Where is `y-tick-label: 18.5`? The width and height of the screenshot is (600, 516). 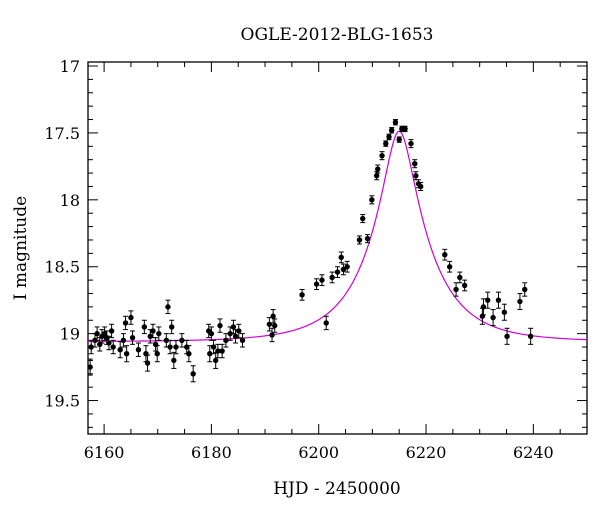 y-tick-label: 18.5 is located at coordinates (62, 267).